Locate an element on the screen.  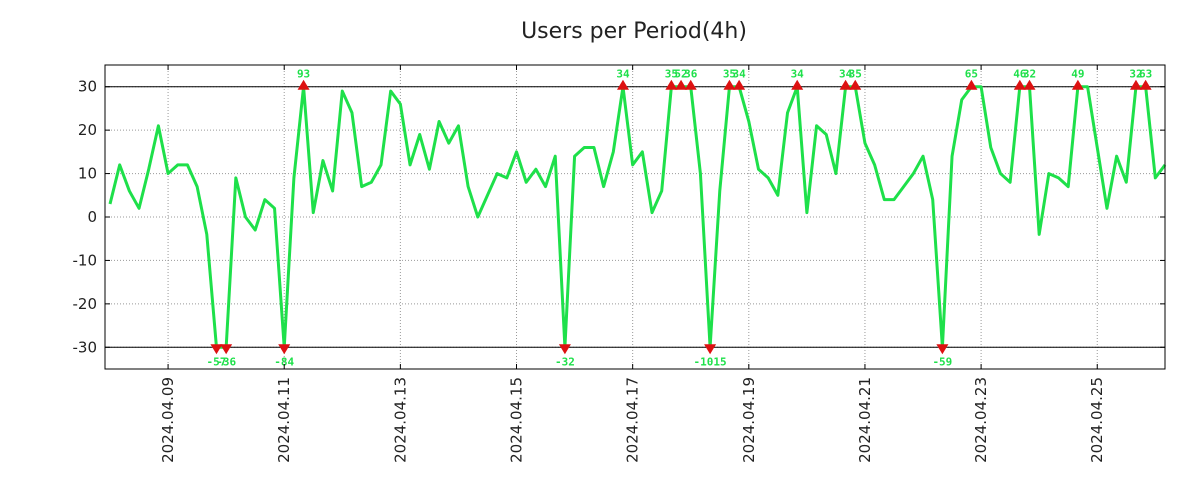
y-tick-label: 30 is located at coordinates (87, 87).